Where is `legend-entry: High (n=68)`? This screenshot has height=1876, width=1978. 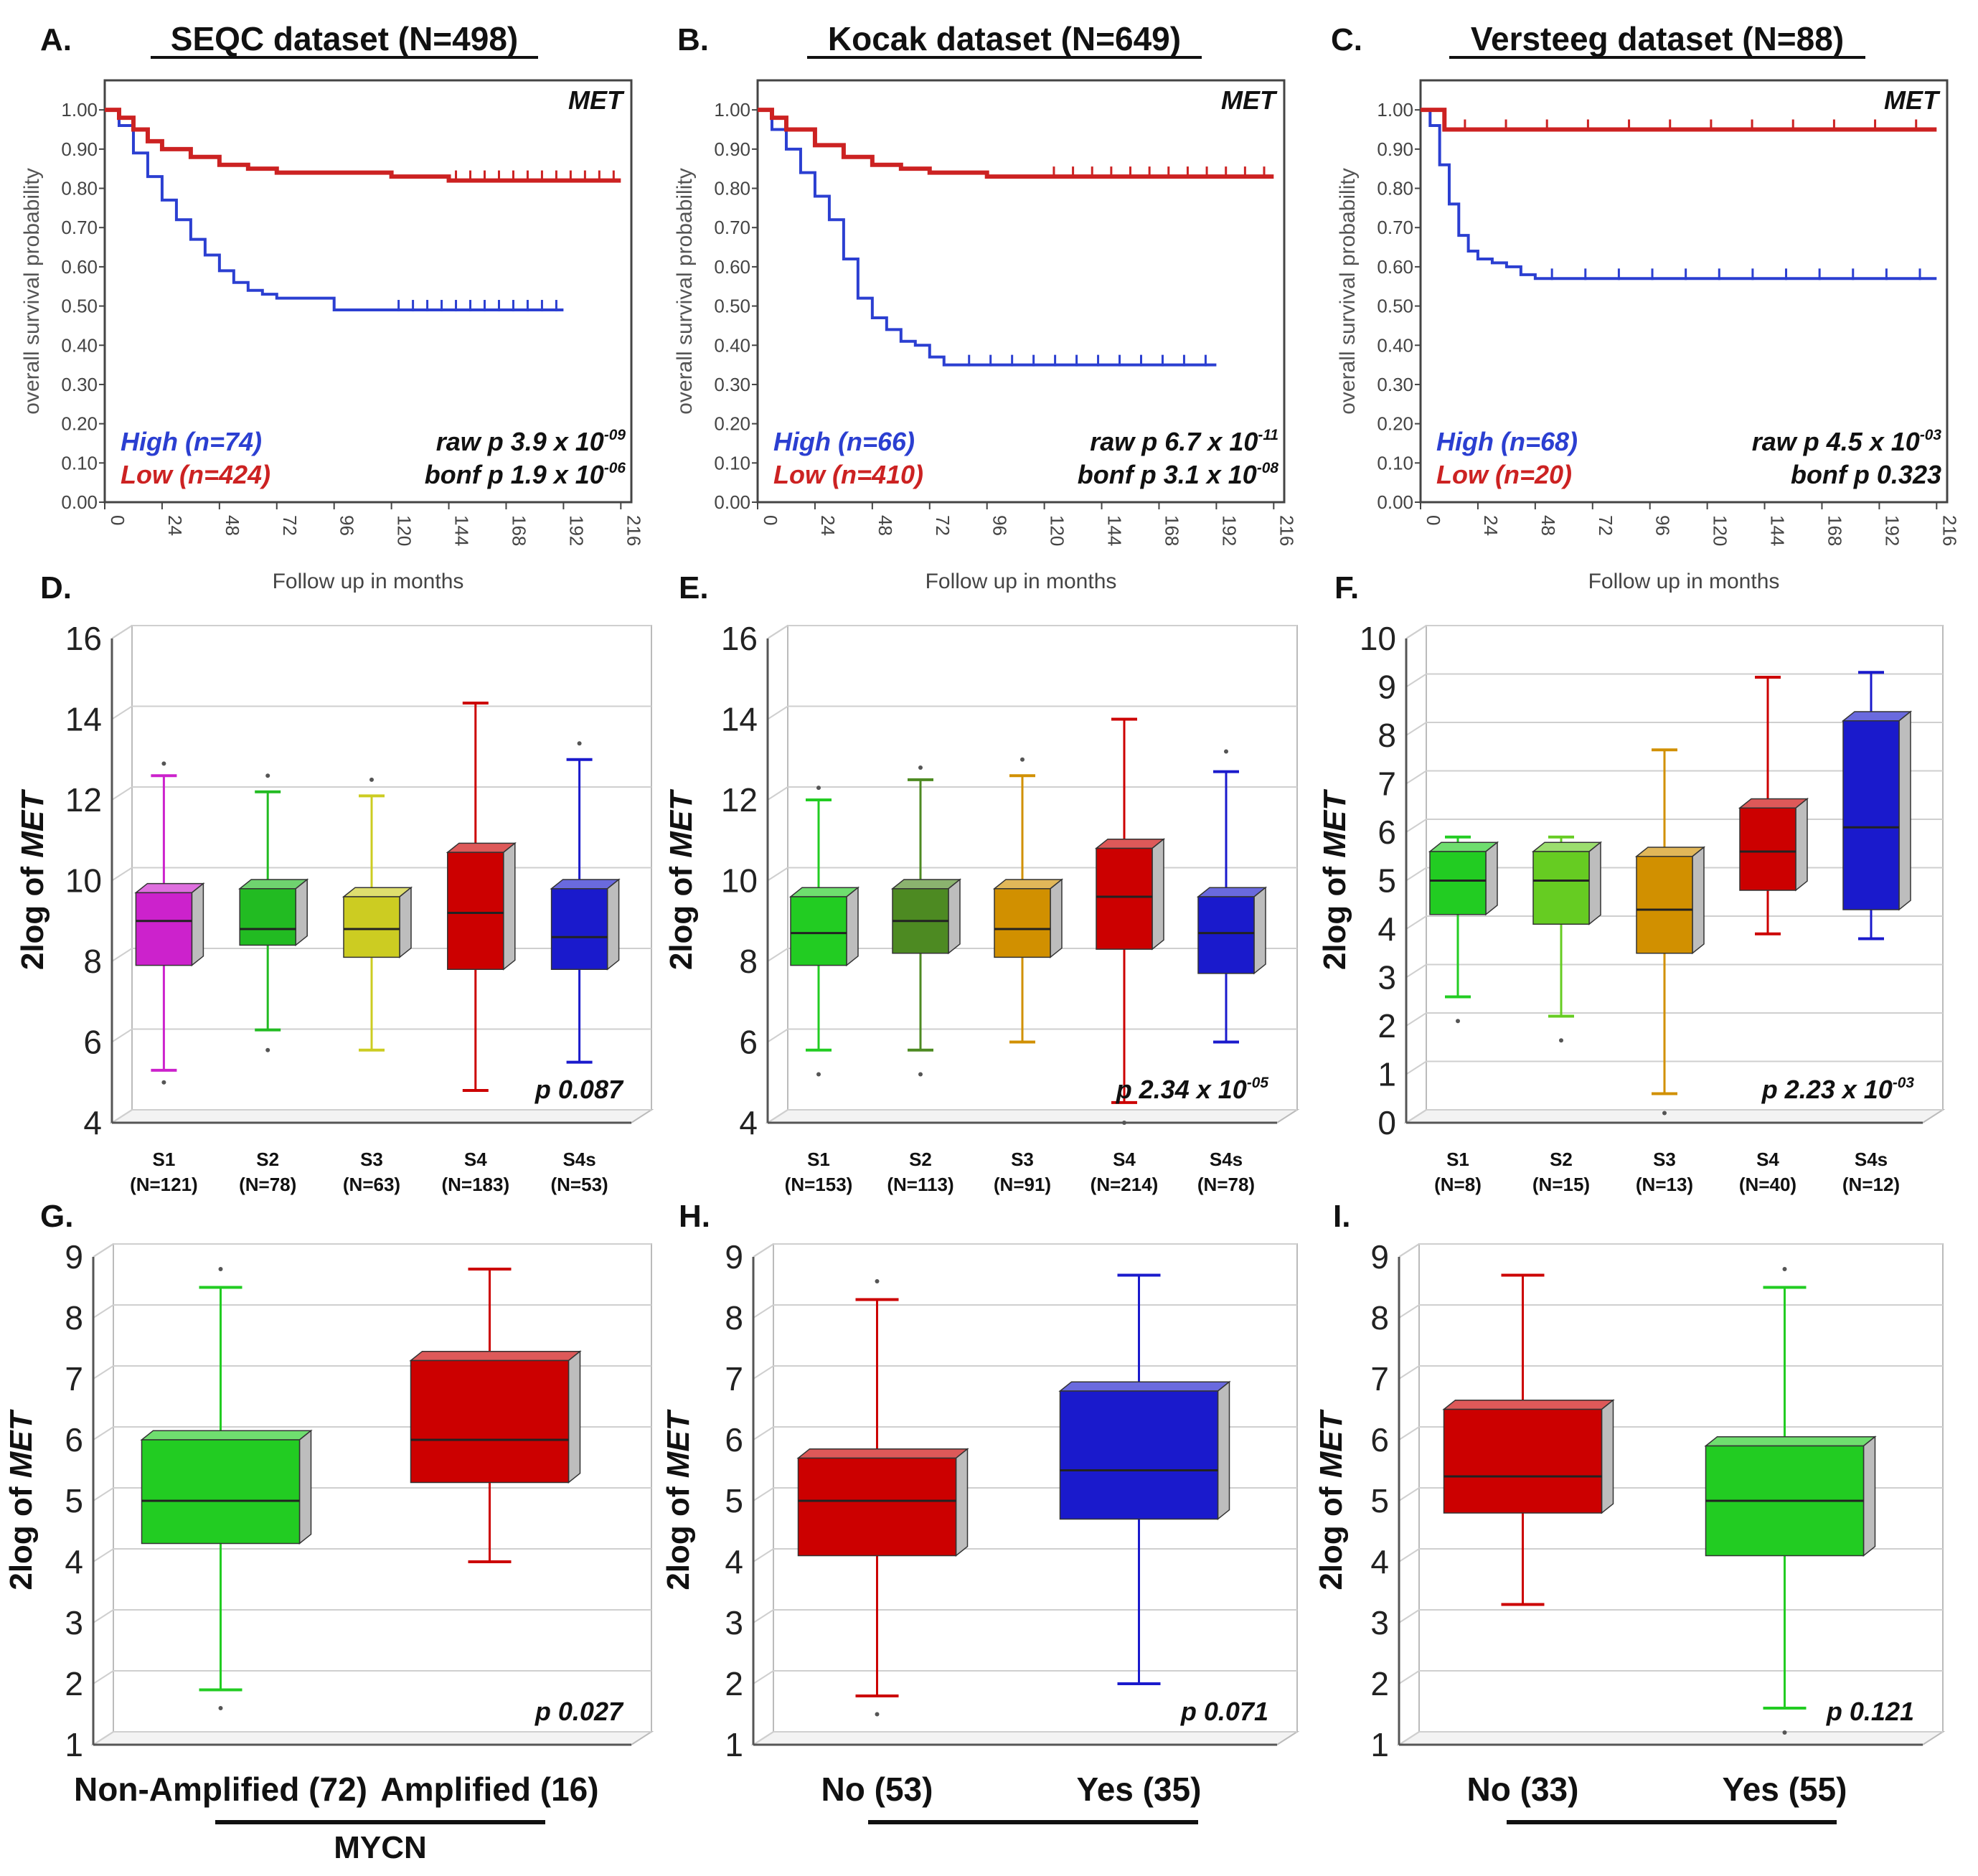
legend-entry: High (n=68) is located at coordinates (1507, 442).